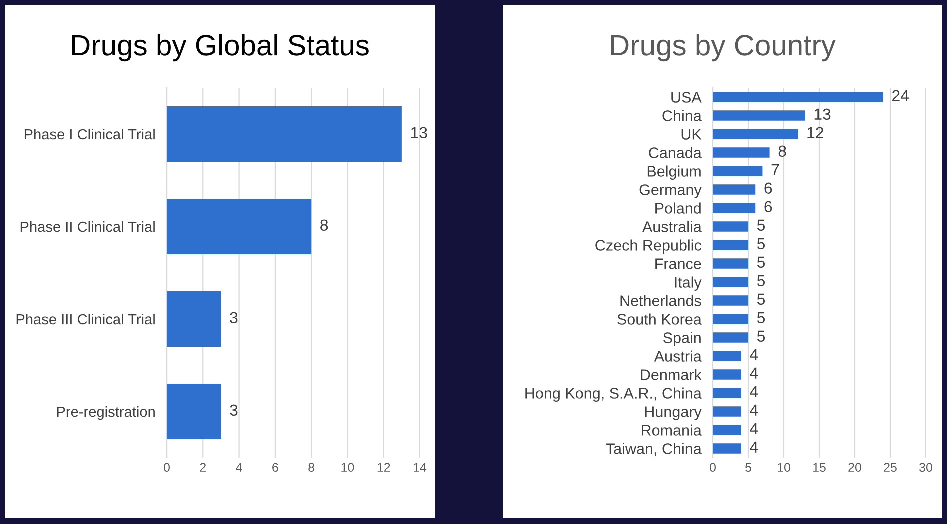 Image resolution: width=947 pixels, height=524 pixels. Describe the element at coordinates (901, 96) in the screenshot. I see `data-label: 24` at that location.